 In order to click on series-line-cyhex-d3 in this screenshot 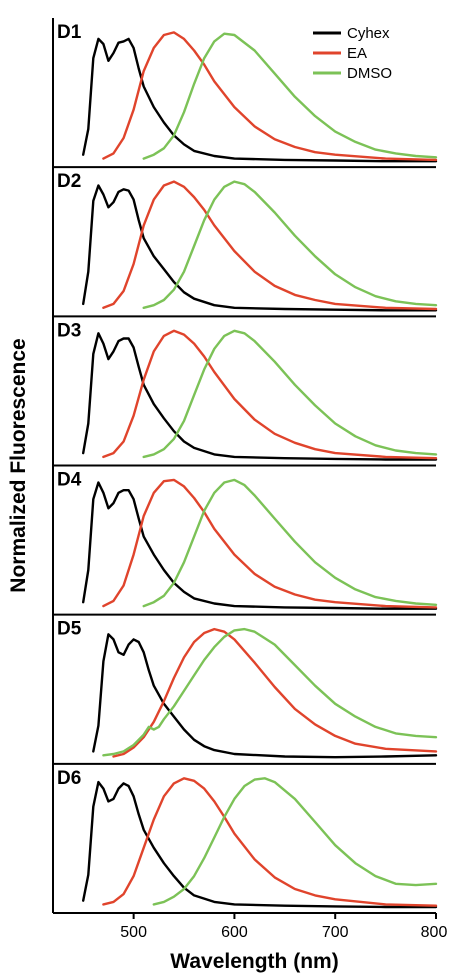, I will do `click(260, 396)`.